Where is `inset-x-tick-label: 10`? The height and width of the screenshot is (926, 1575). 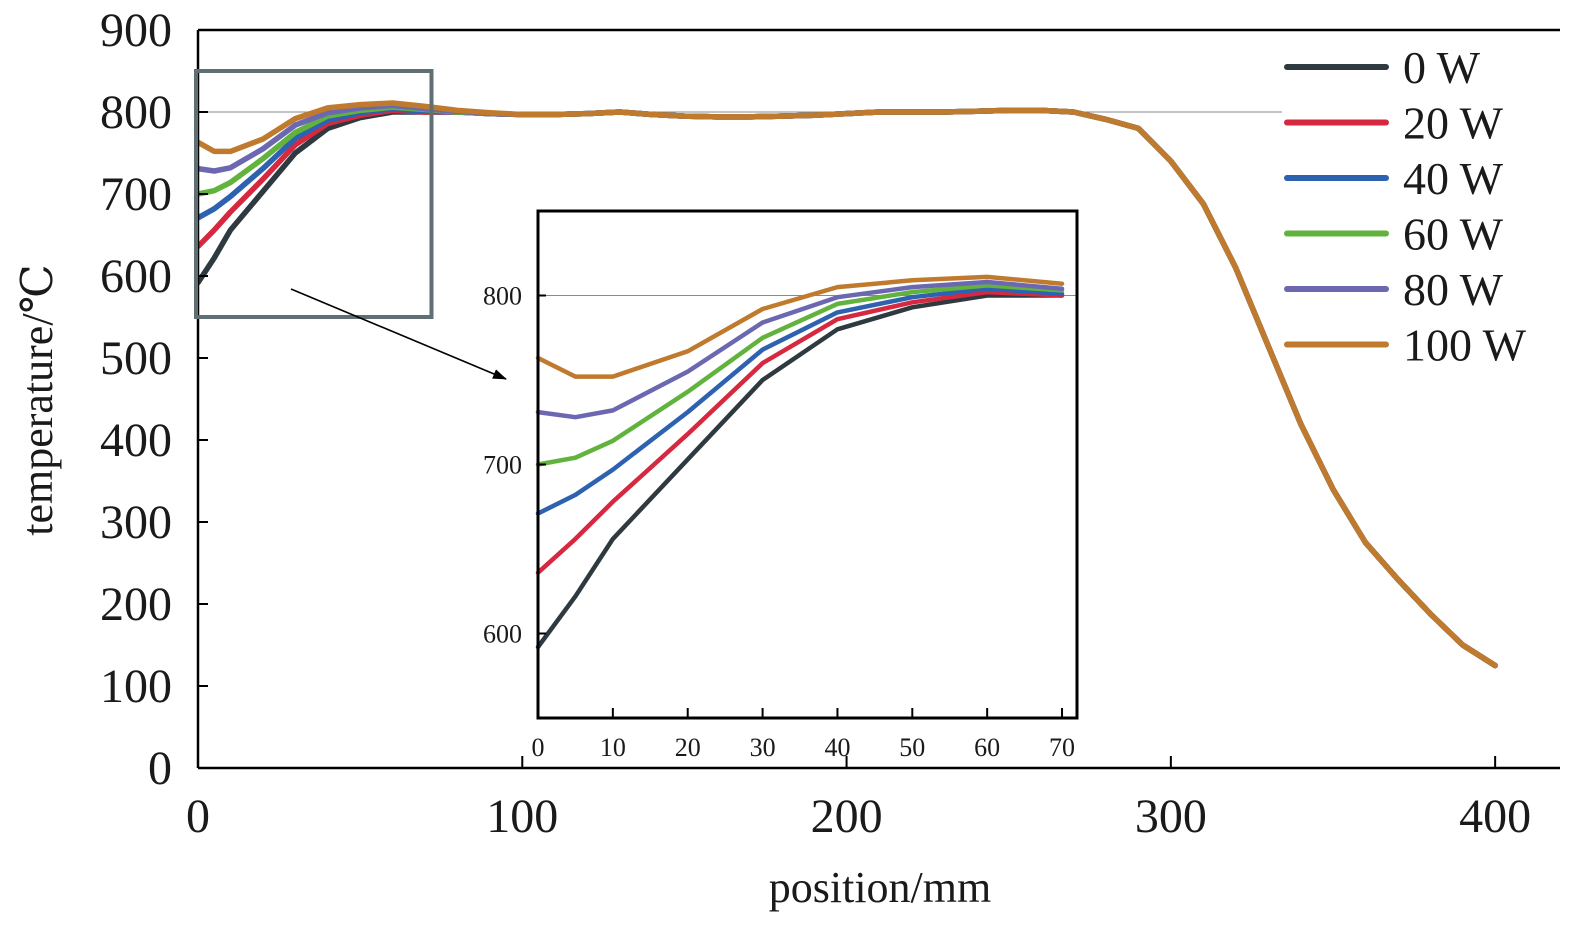
inset-x-tick-label: 10 is located at coordinates (613, 747).